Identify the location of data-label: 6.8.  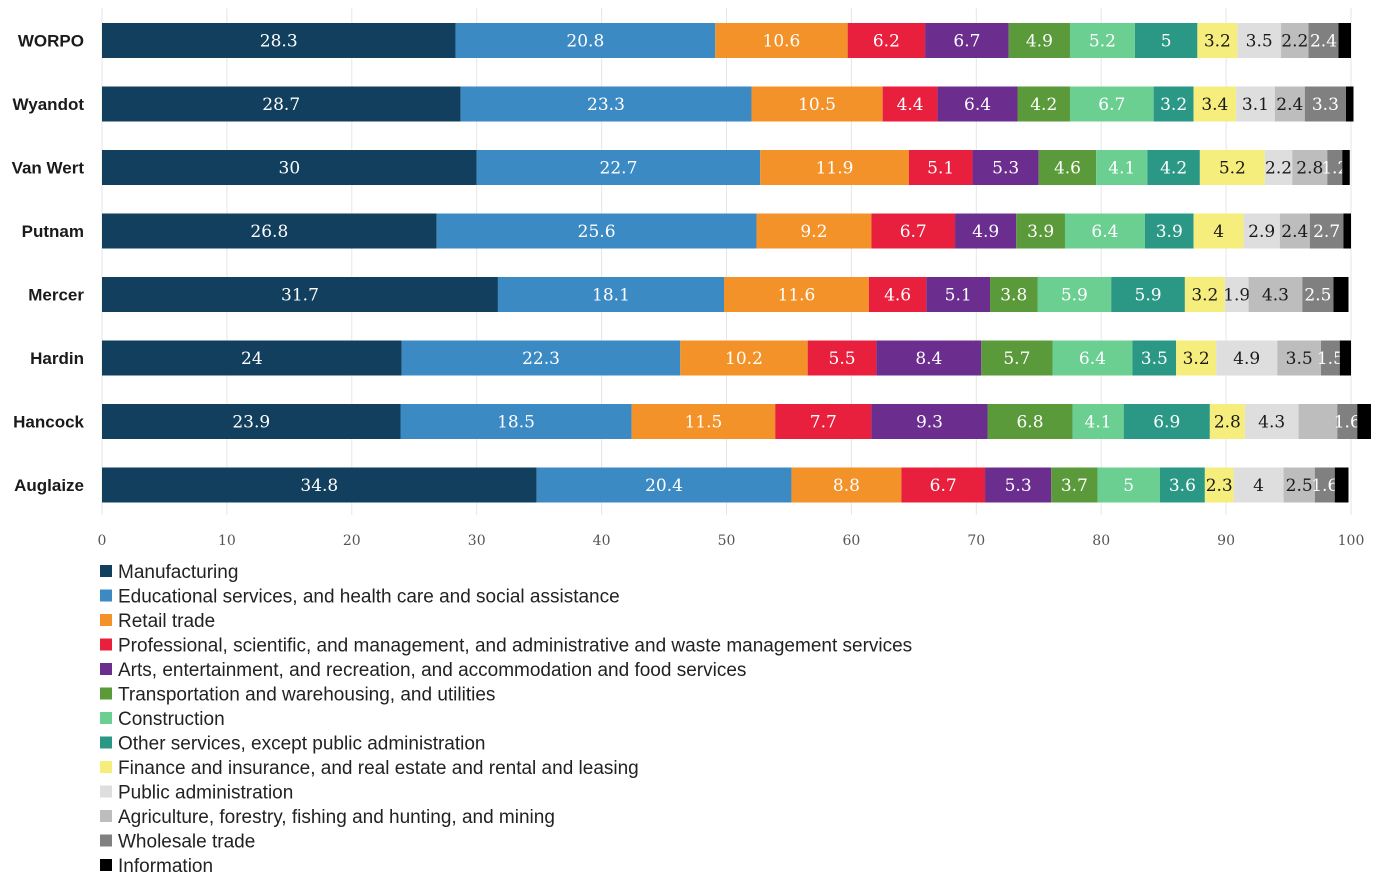
(1029, 423).